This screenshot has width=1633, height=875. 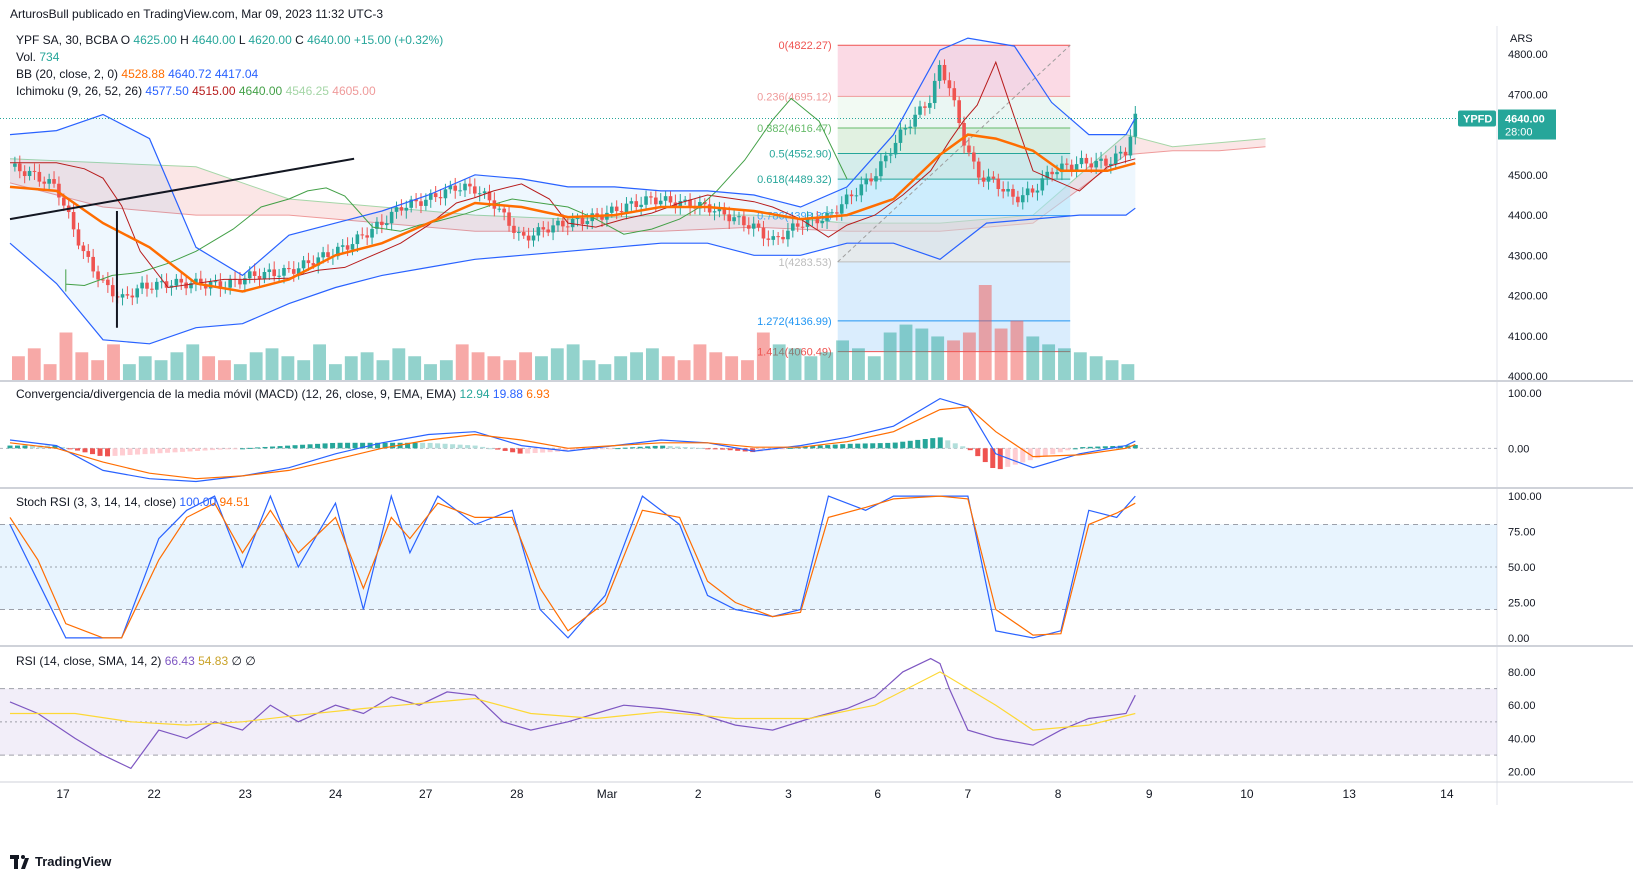 I want to click on price-axis-tick: 4800.00, so click(x=1528, y=55).